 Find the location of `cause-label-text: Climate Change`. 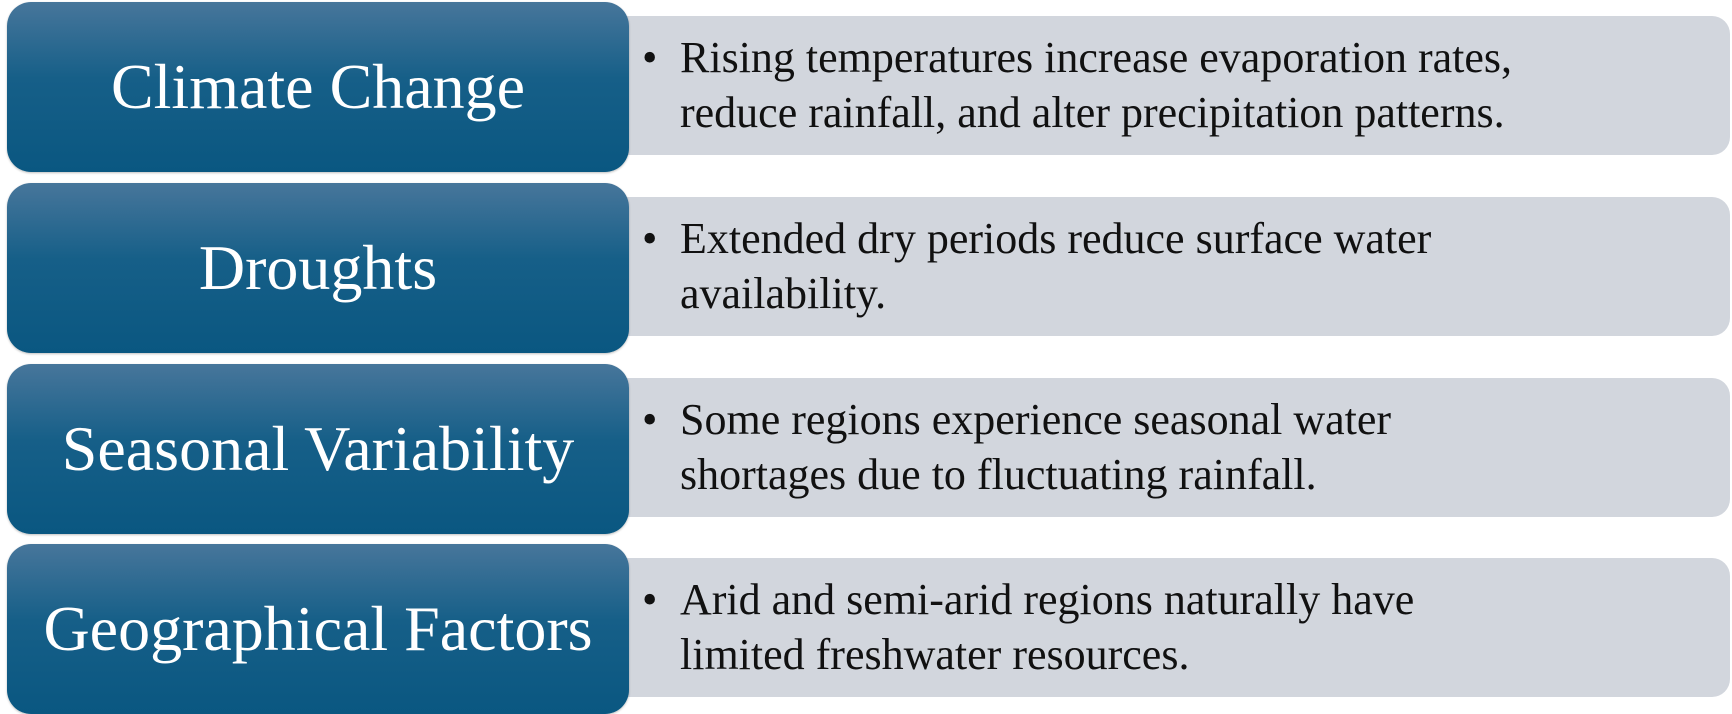

cause-label-text: Climate Change is located at coordinates (318, 86).